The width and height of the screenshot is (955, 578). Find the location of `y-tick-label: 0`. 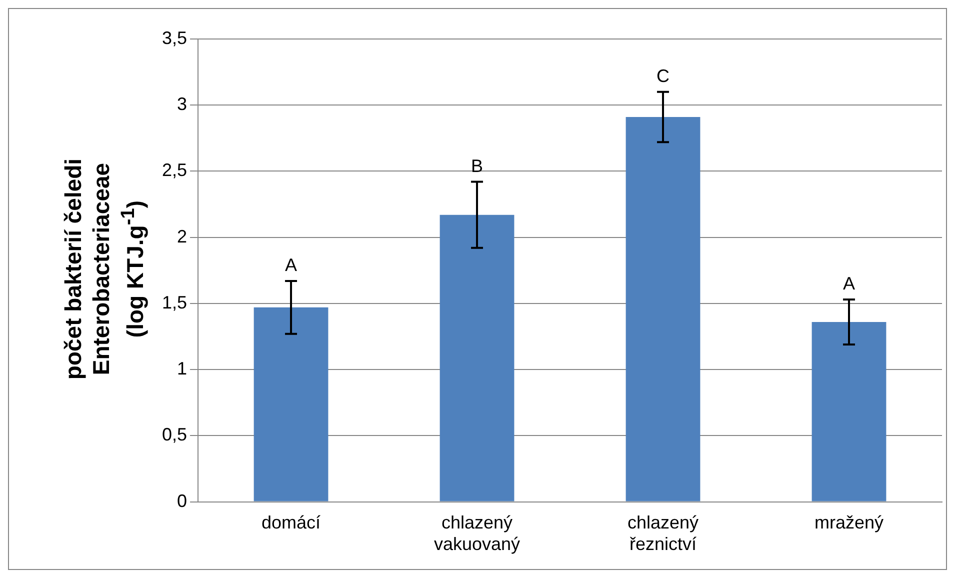

y-tick-label: 0 is located at coordinates (182, 500).